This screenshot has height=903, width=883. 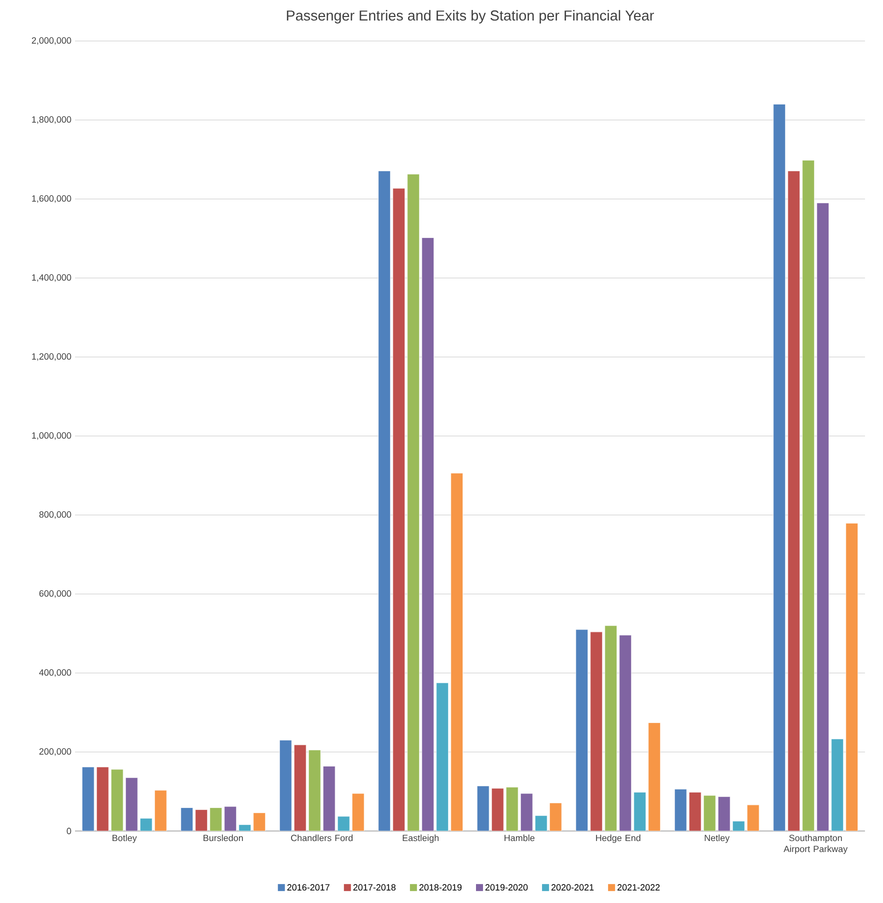 What do you see at coordinates (420, 838) in the screenshot?
I see `x-tick-label: Eastleigh` at bounding box center [420, 838].